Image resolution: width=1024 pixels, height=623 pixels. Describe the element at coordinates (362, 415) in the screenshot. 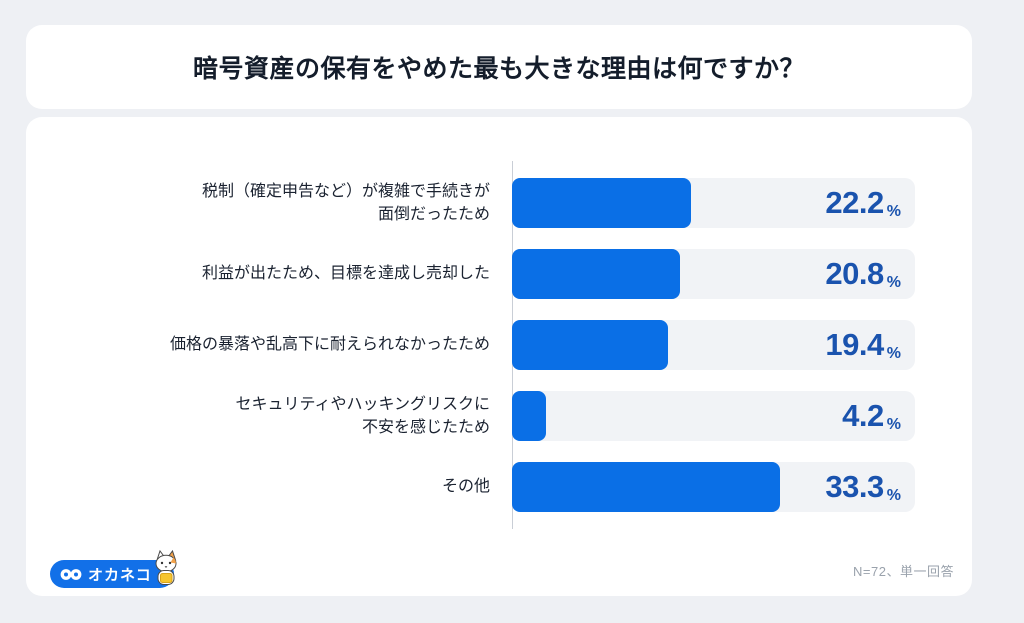

I see `category-label: セキュリティやハッキングリスクに 不安を感じたため` at that location.